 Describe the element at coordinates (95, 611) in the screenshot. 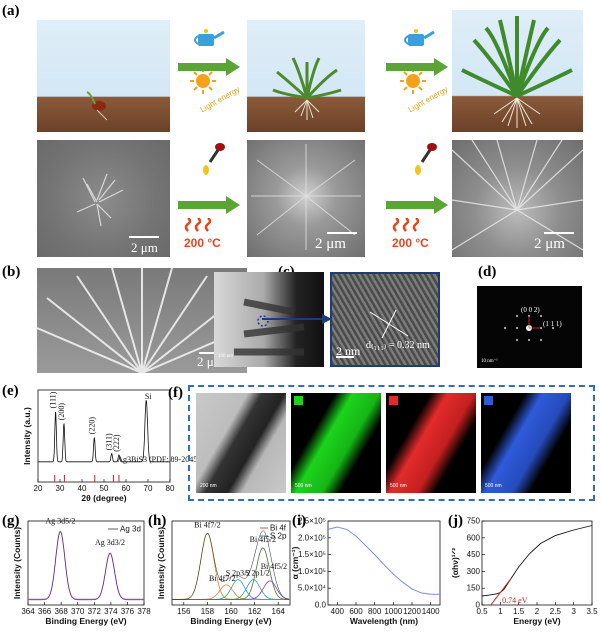

I see `x-tick-label: 372` at that location.